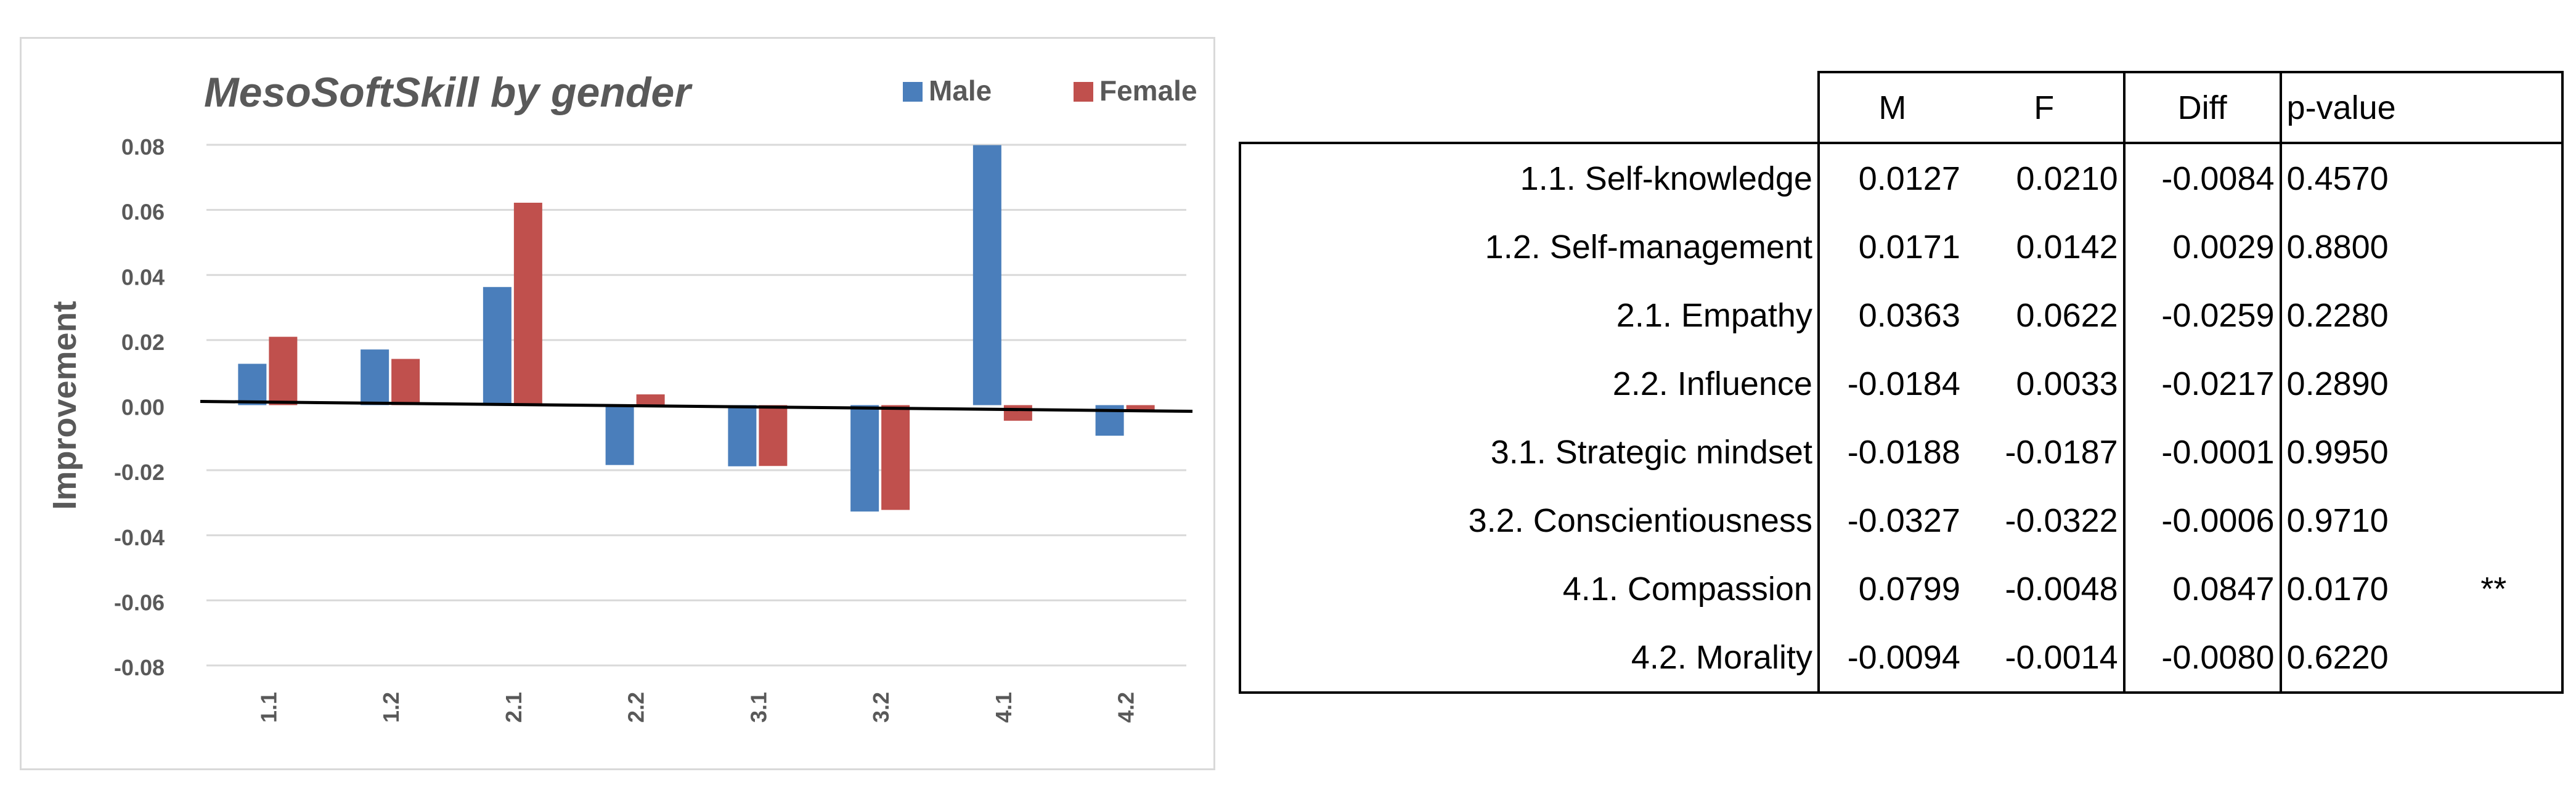  I want to click on x-tick-label: 3.2, so click(881, 707).